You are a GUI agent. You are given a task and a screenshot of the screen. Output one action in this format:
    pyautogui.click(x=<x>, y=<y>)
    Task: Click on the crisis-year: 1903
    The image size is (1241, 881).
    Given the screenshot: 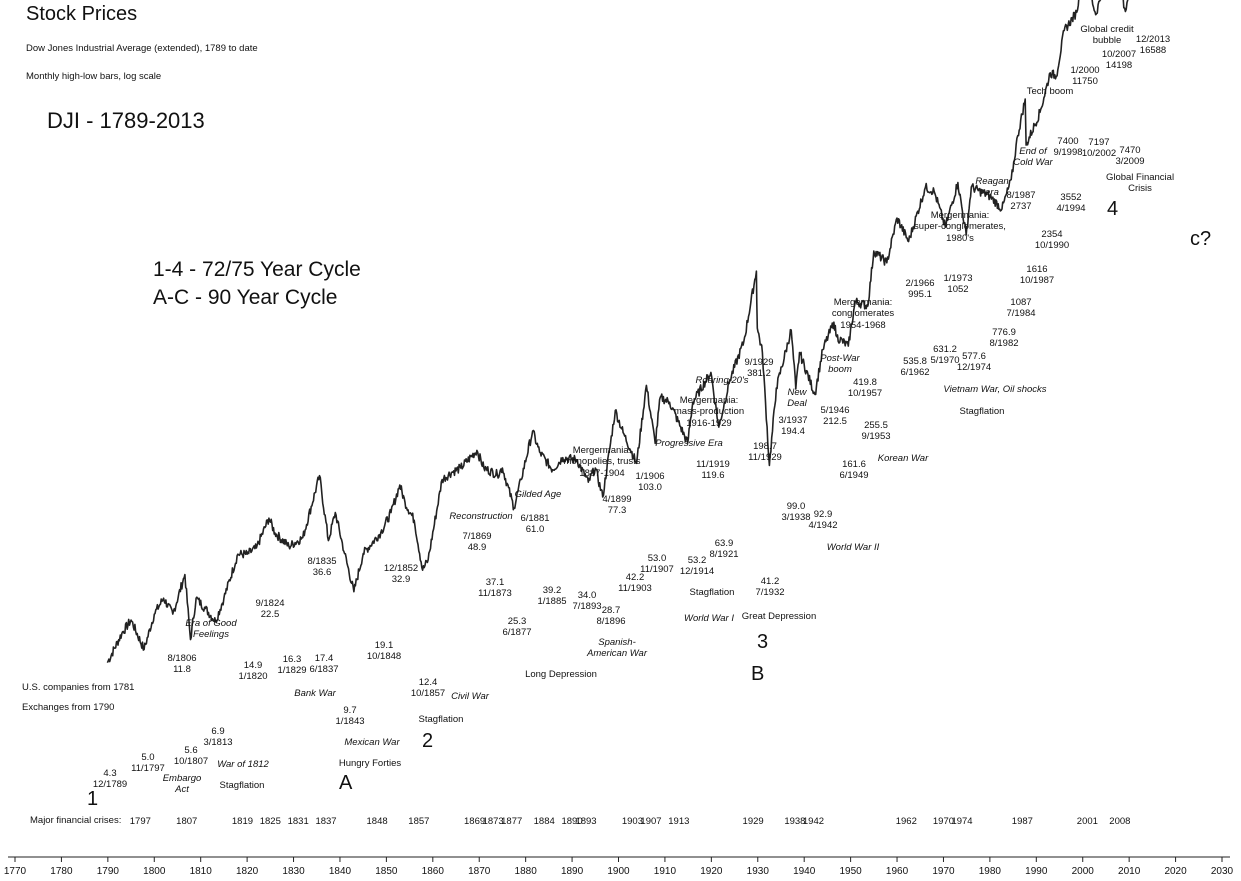 What is the action you would take?
    pyautogui.click(x=632, y=821)
    